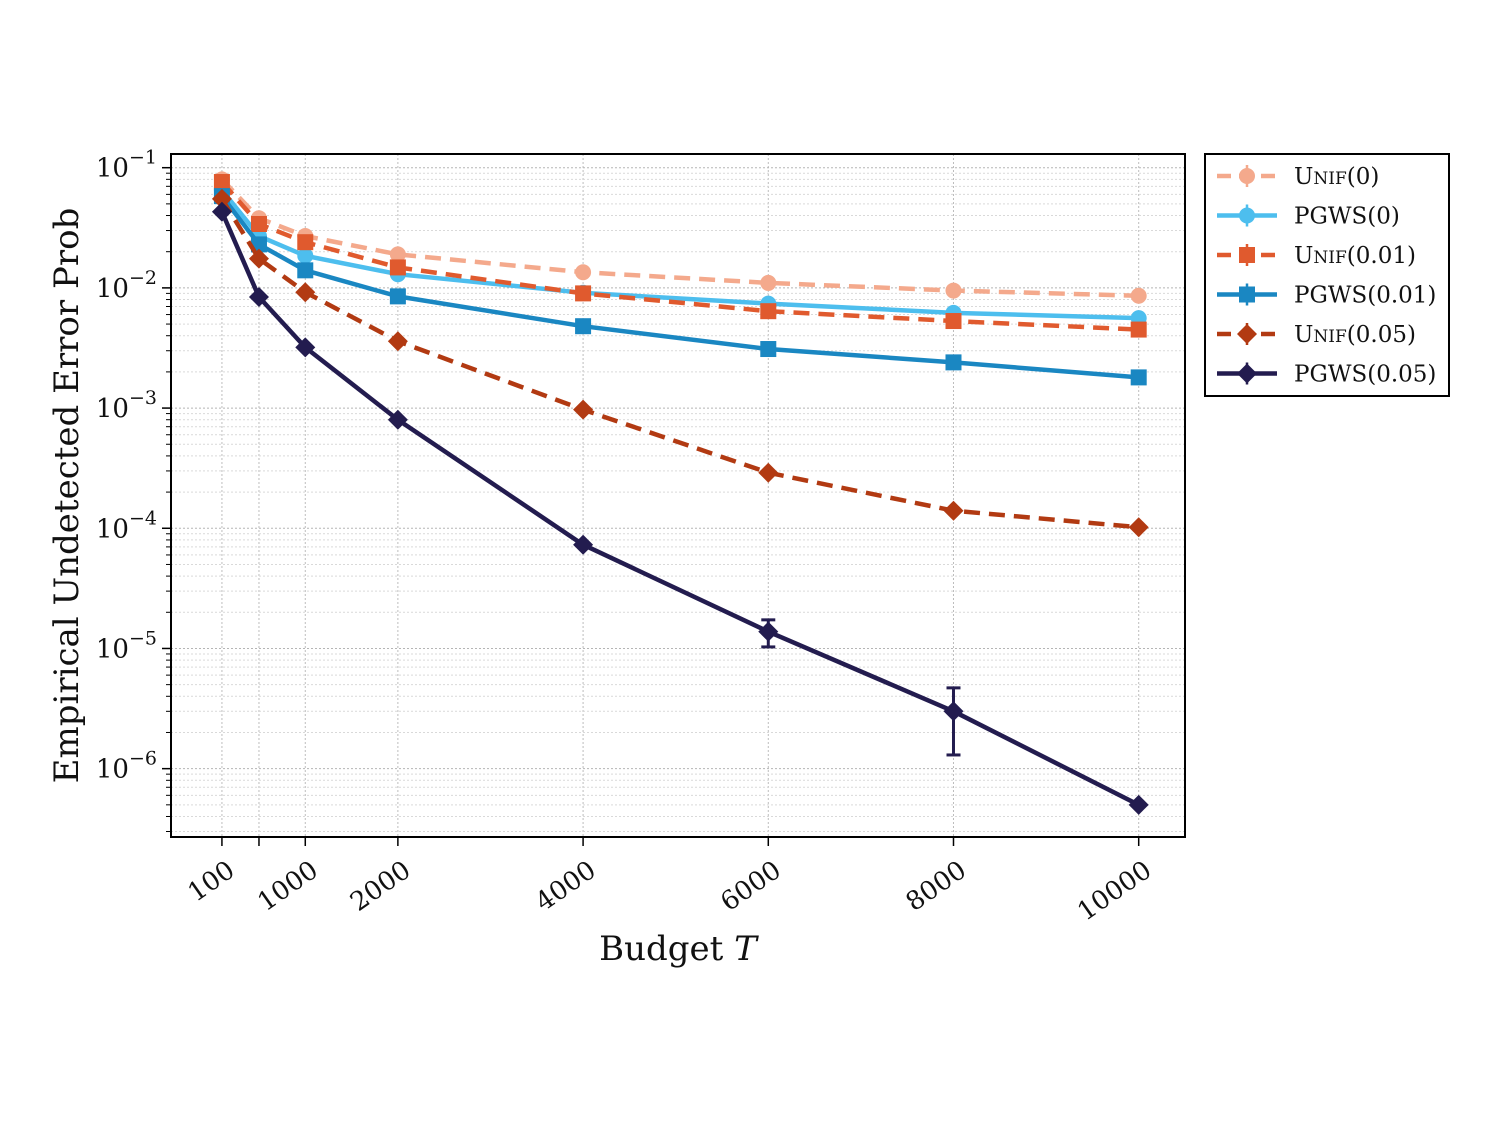 The image size is (1500, 1125). I want to click on x-tick-label: 8000, so click(936, 886).